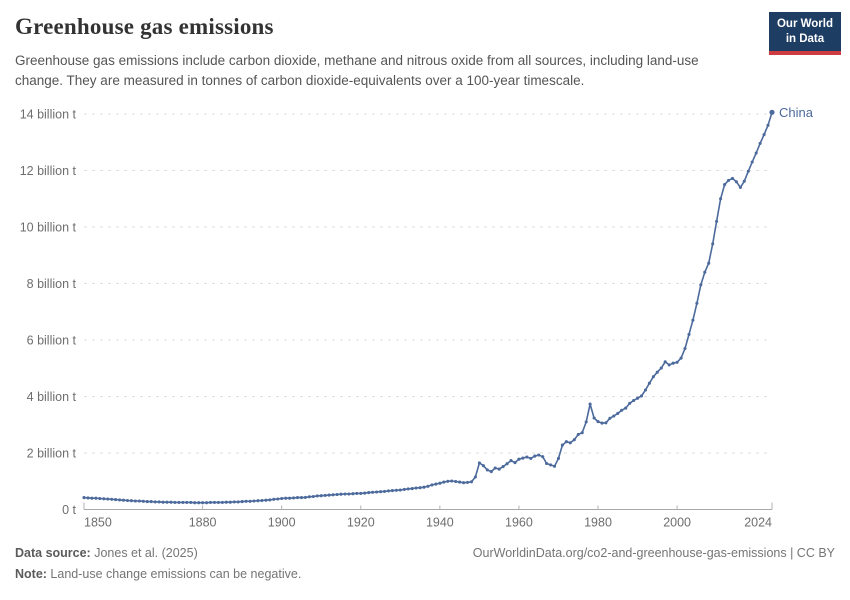  Describe the element at coordinates (69, 510) in the screenshot. I see `y-tick-label: 0 t` at that location.